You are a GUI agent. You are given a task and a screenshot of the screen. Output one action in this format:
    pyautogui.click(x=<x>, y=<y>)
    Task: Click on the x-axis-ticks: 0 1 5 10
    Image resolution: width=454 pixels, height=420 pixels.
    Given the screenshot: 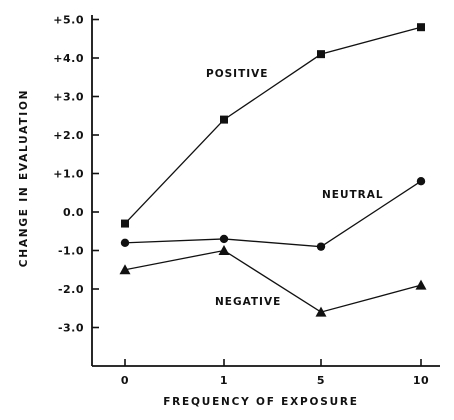 What is the action you would take?
    pyautogui.click(x=275, y=373)
    